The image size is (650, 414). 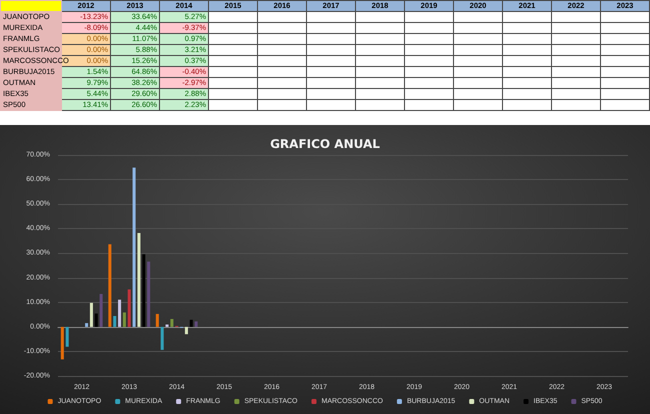 I want to click on chart-title: GRAFICO ANUAL, so click(x=325, y=144).